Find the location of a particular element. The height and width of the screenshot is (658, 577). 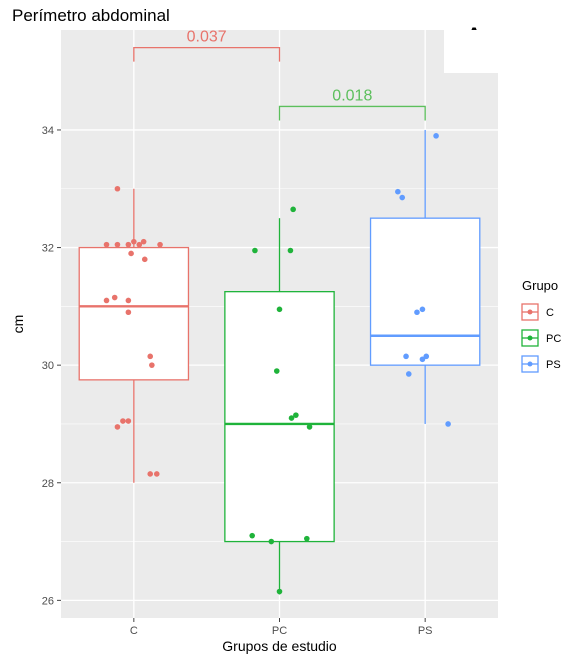

y-tick-label: 32 is located at coordinates (48, 249).